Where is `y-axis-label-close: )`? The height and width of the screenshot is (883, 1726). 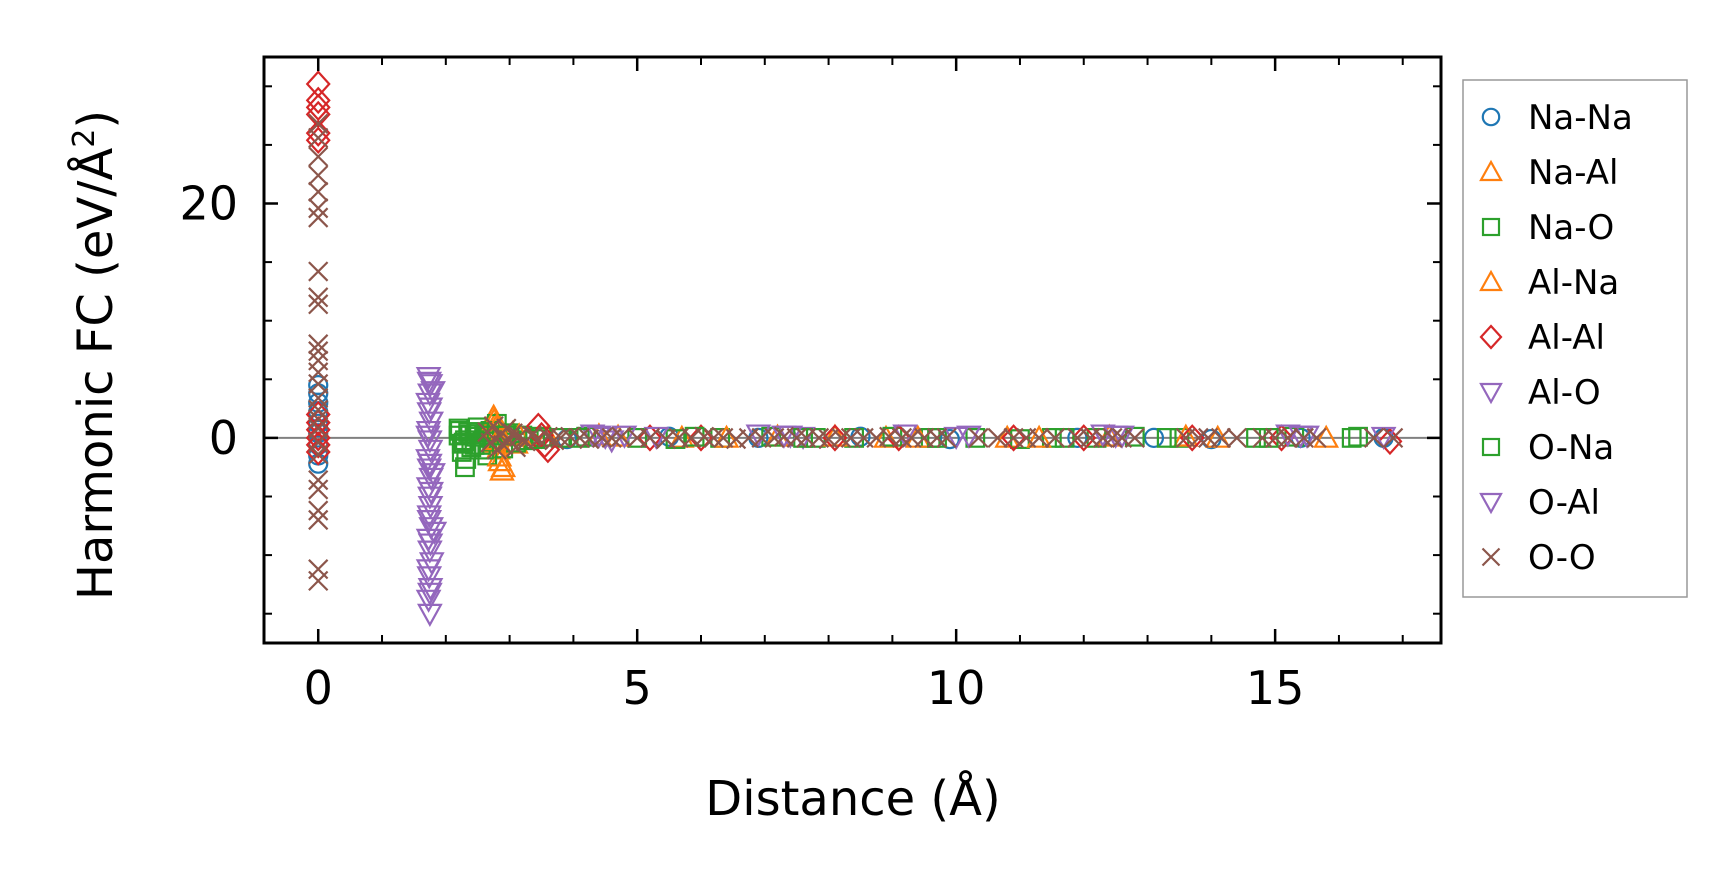 y-axis-label-close: ) is located at coordinates (96, 119).